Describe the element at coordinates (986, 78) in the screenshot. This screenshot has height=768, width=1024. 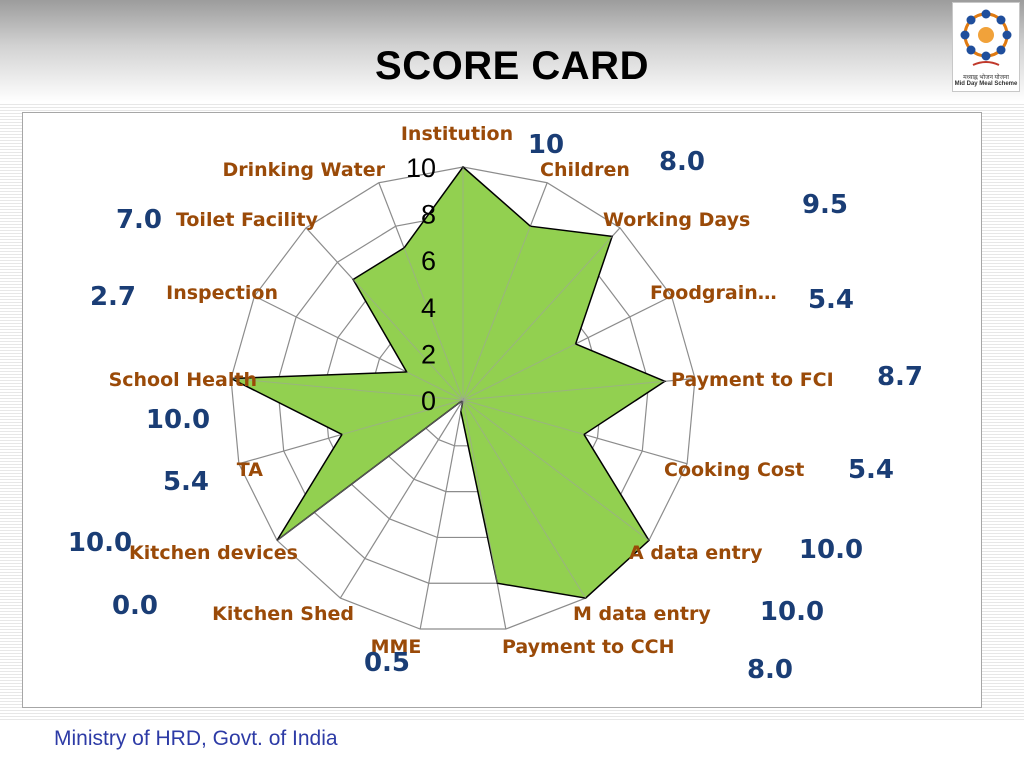
I see `logo-hindi-text: मध्याह्न भोजन योजना` at that location.